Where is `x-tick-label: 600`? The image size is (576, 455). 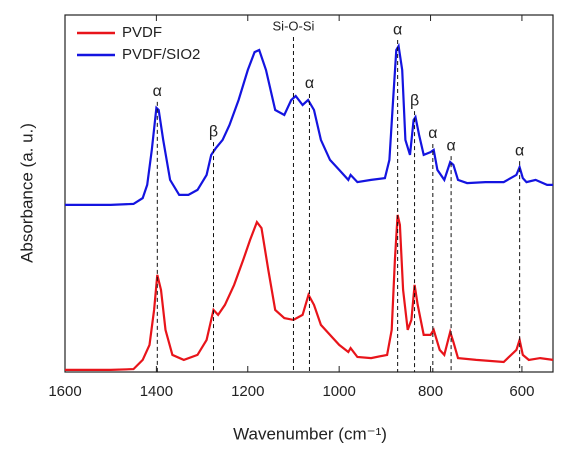 x-tick-label: 600 is located at coordinates (521, 391).